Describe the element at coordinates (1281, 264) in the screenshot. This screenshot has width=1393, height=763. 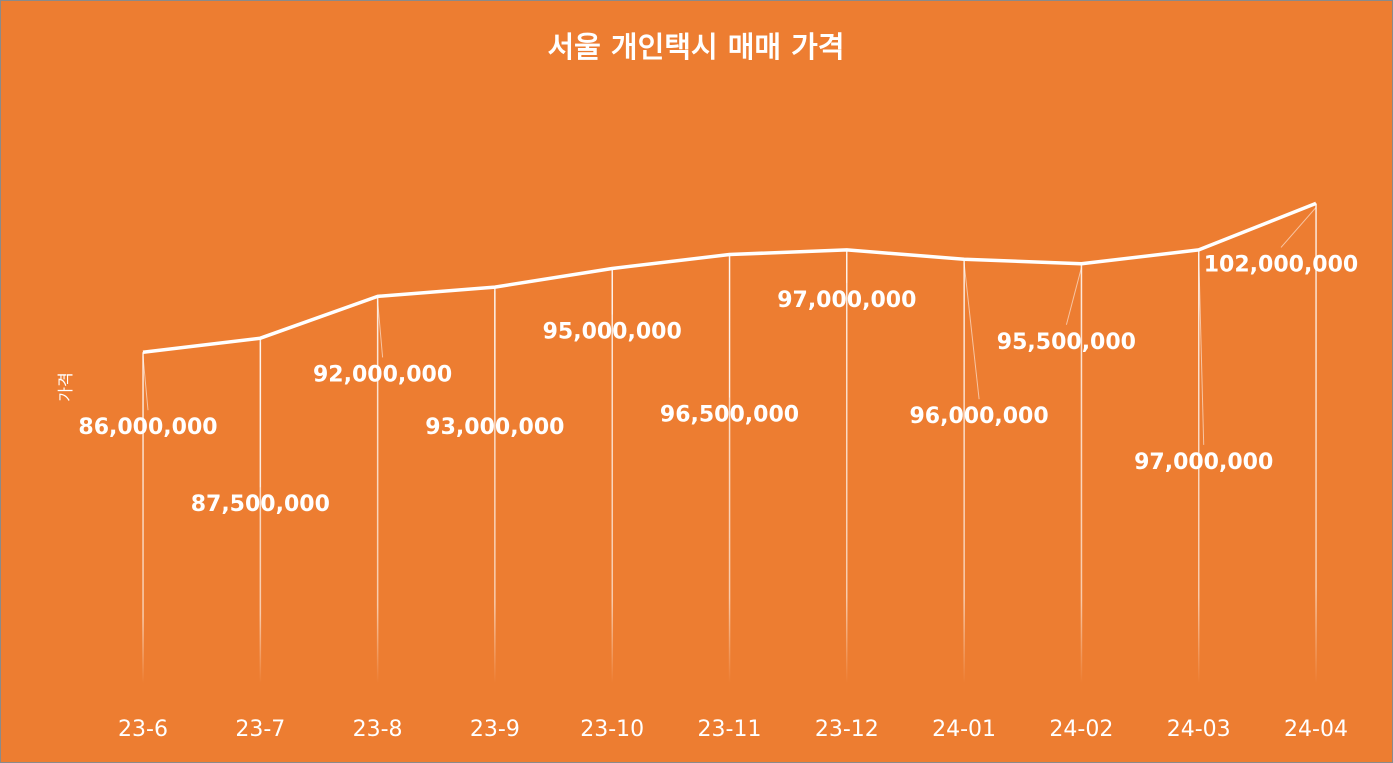
I see `data-label: 102,000,000` at that location.